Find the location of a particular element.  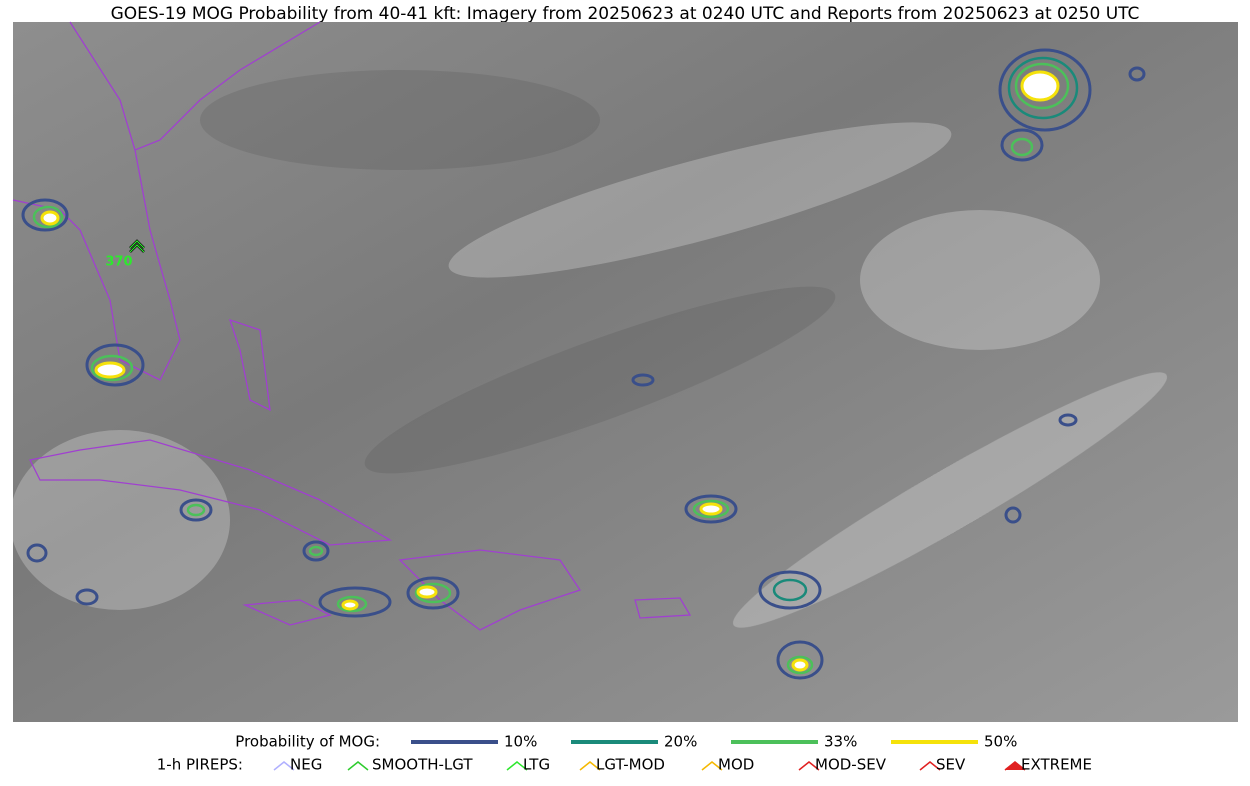

pirep-altitude: 370 is located at coordinates (118, 262).